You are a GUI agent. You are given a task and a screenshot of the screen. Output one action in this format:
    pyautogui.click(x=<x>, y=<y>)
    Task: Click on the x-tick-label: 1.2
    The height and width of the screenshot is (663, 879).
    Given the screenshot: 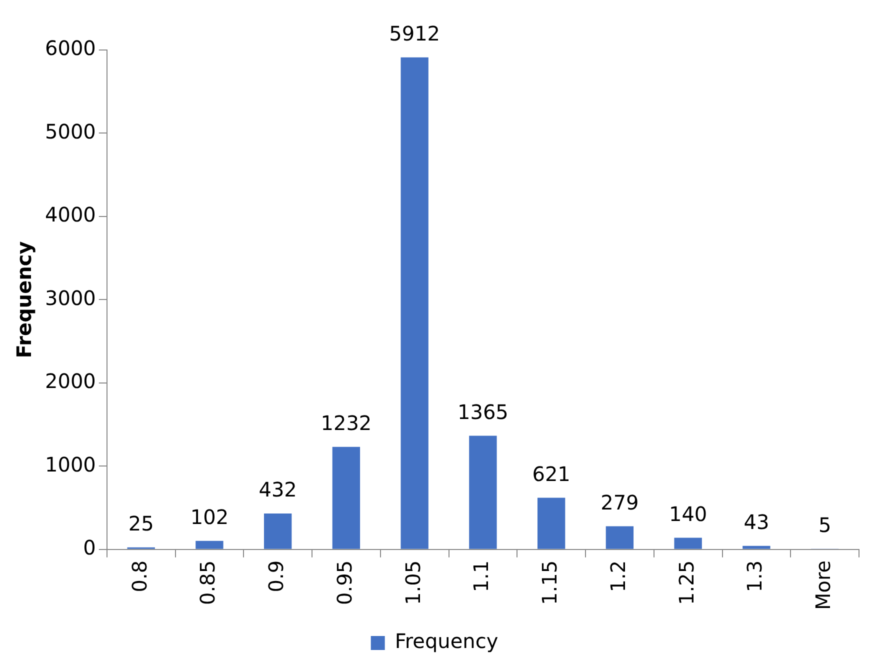 What is the action you would take?
    pyautogui.click(x=618, y=576)
    